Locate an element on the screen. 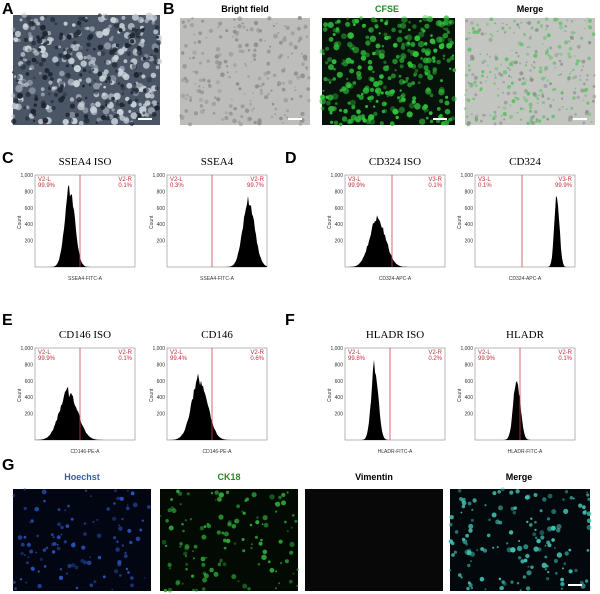 Image resolution: width=600 pixels, height=594 pixels. gate-label: V2-L is located at coordinates (44, 353).